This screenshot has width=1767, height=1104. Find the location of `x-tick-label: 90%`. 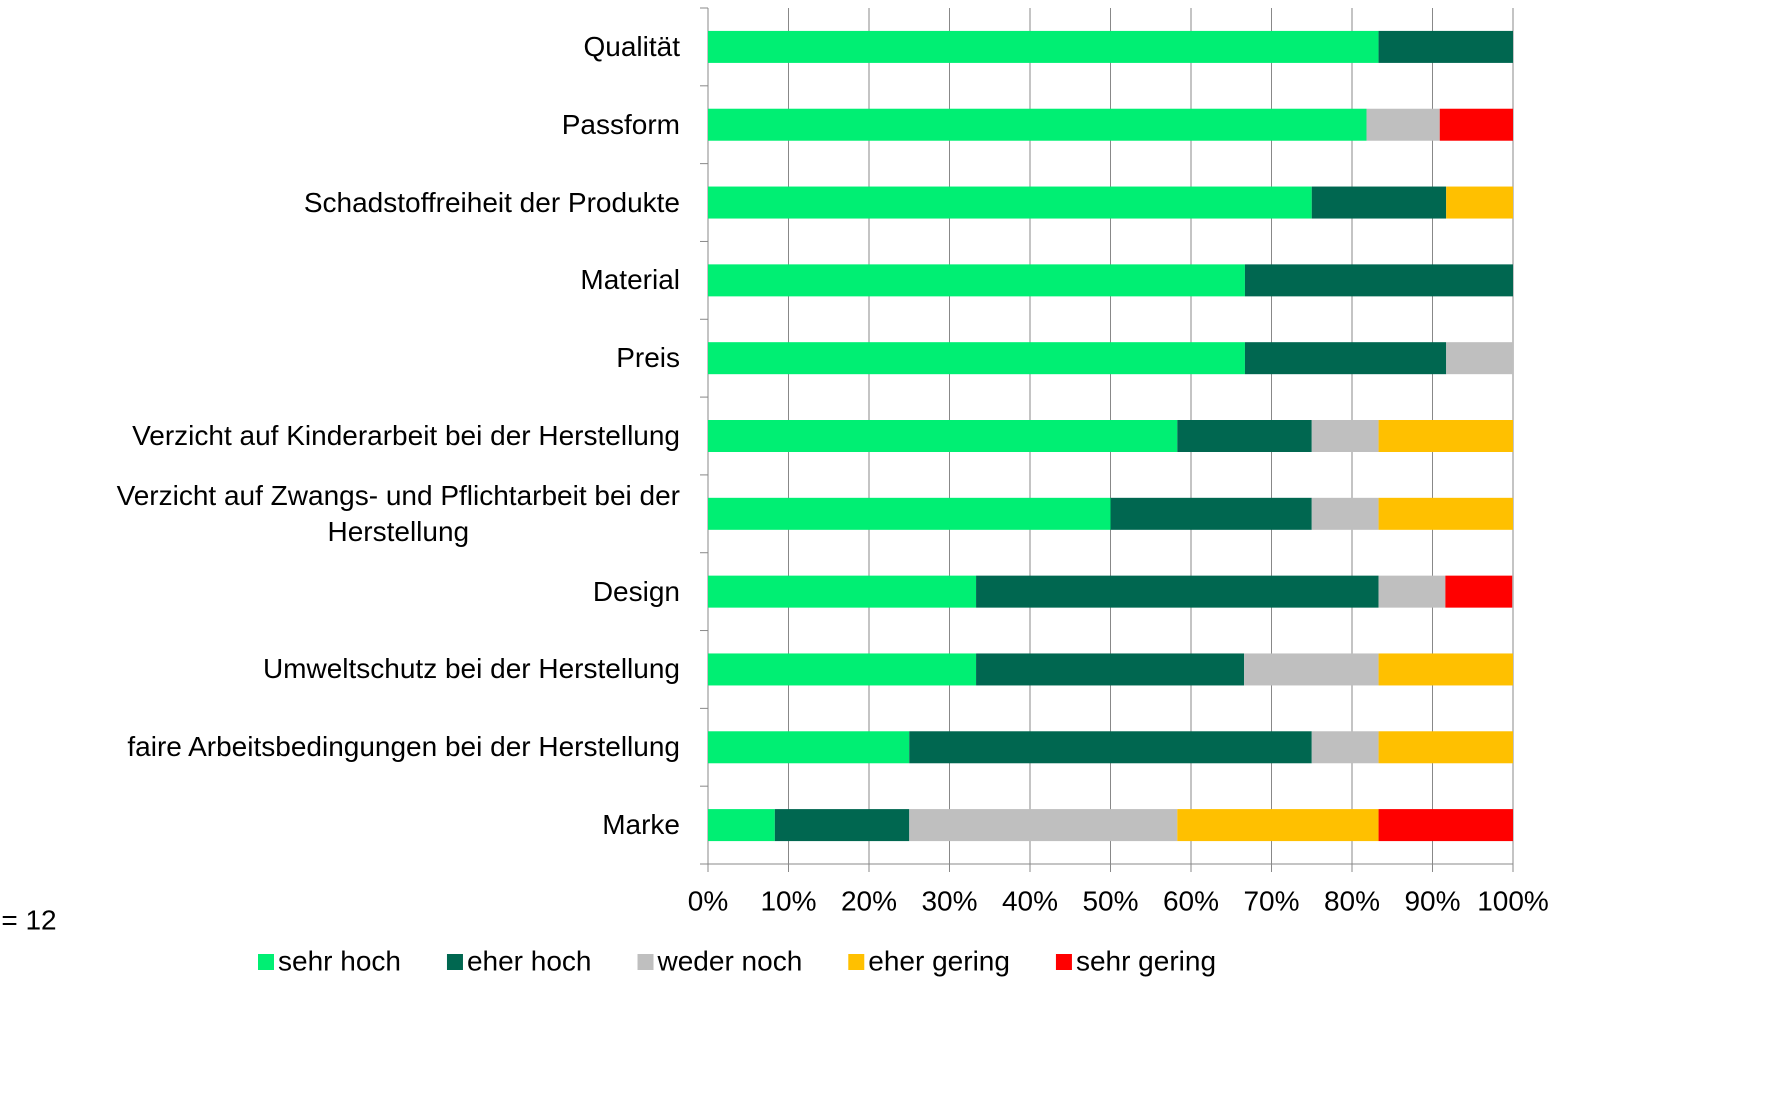

x-tick-label: 90% is located at coordinates (1432, 900).